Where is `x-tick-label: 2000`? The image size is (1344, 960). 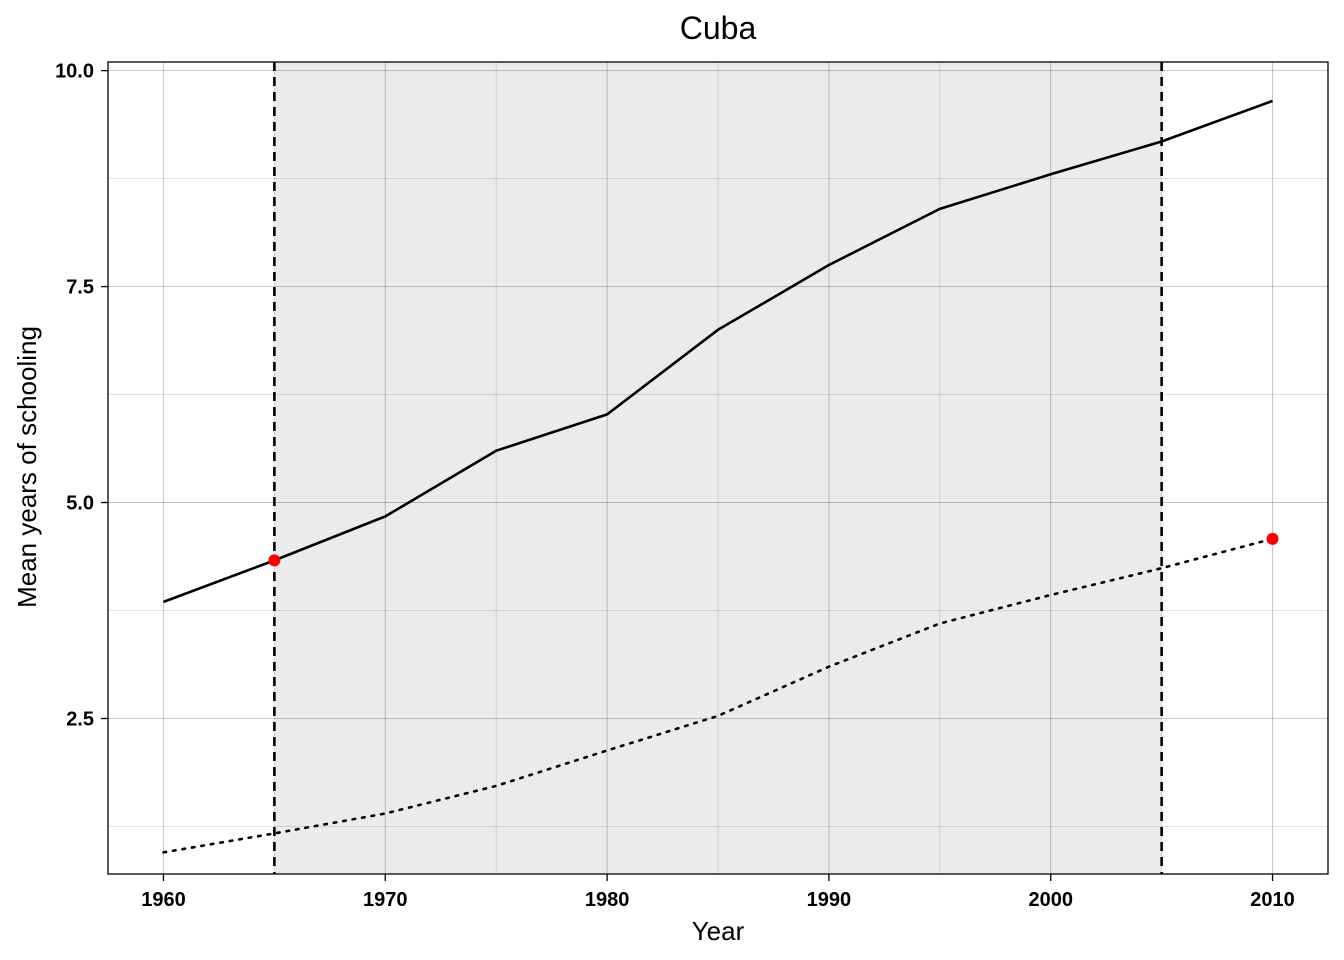 x-tick-label: 2000 is located at coordinates (1050, 900).